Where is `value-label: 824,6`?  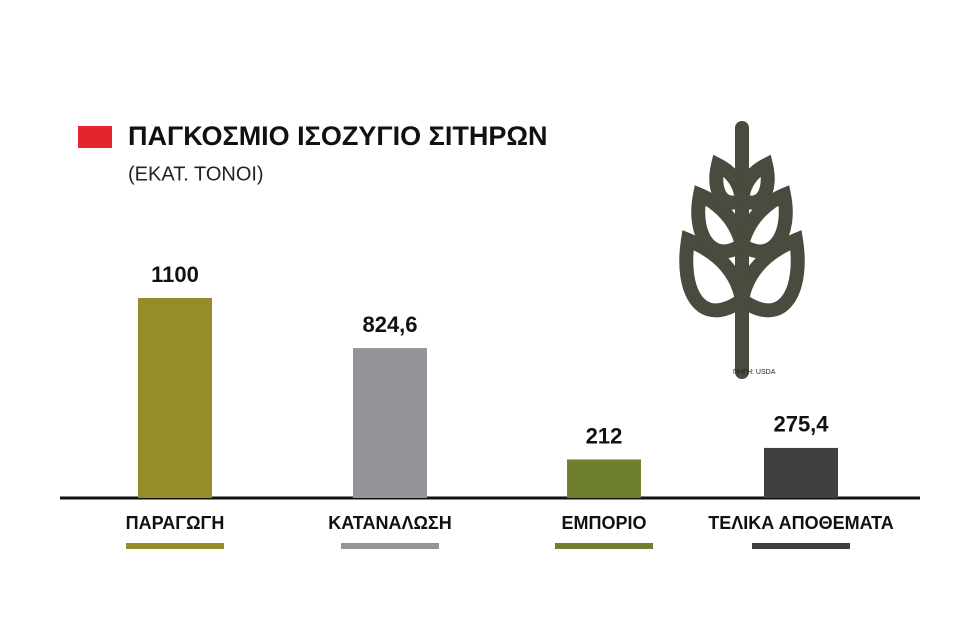 value-label: 824,6 is located at coordinates (389, 324).